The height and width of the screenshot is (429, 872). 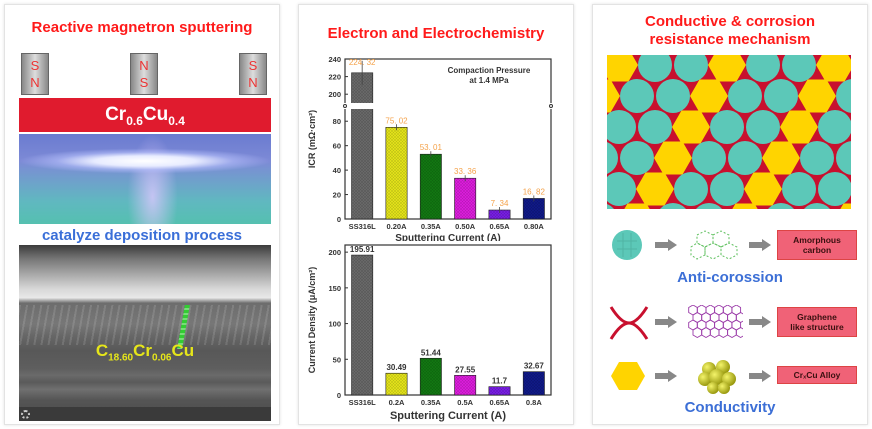 What do you see at coordinates (729, 132) in the screenshot?
I see `hexagonal-lattice-diagram` at bounding box center [729, 132].